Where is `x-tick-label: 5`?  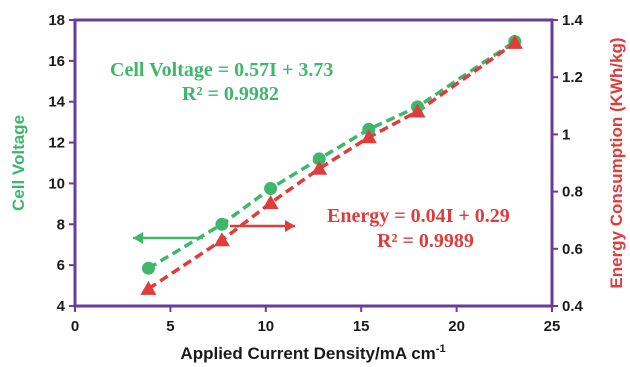 x-tick-label: 5 is located at coordinates (170, 326).